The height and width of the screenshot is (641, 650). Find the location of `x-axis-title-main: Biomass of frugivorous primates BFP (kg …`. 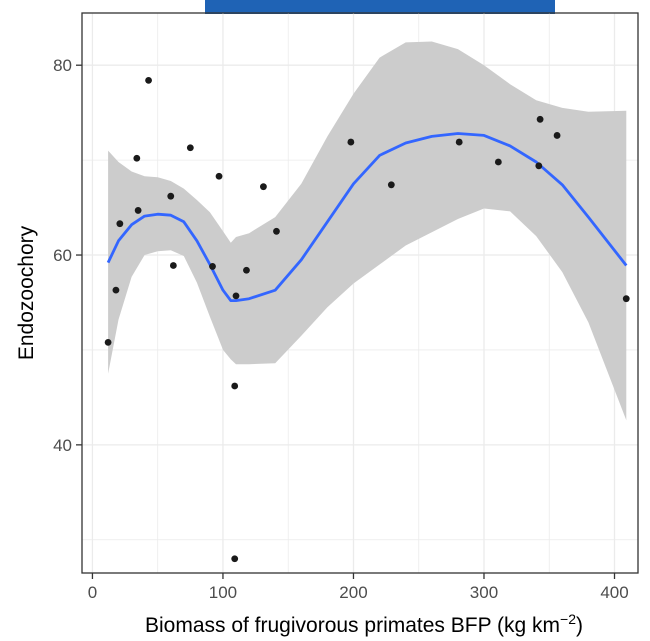

x-axis-title-main: Biomass of frugivorous primates BFP (kg … is located at coordinates (352, 625).